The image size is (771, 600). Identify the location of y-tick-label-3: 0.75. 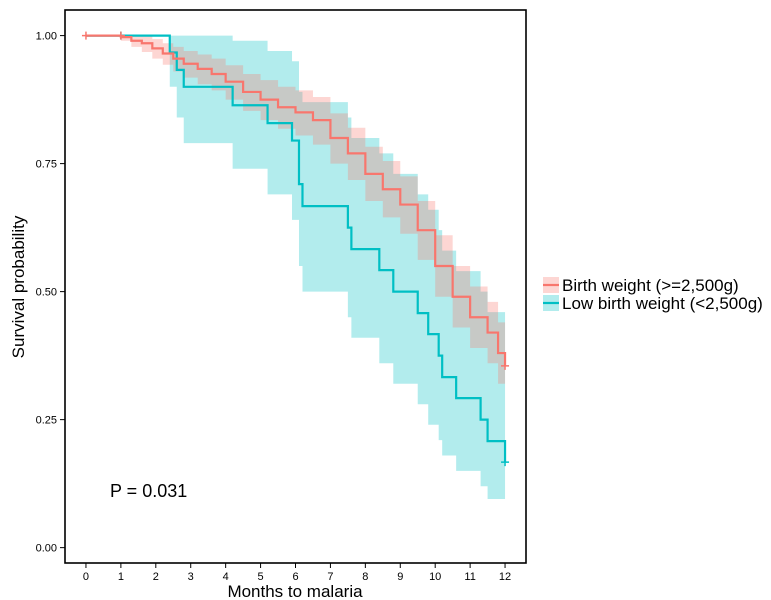
(46, 165).